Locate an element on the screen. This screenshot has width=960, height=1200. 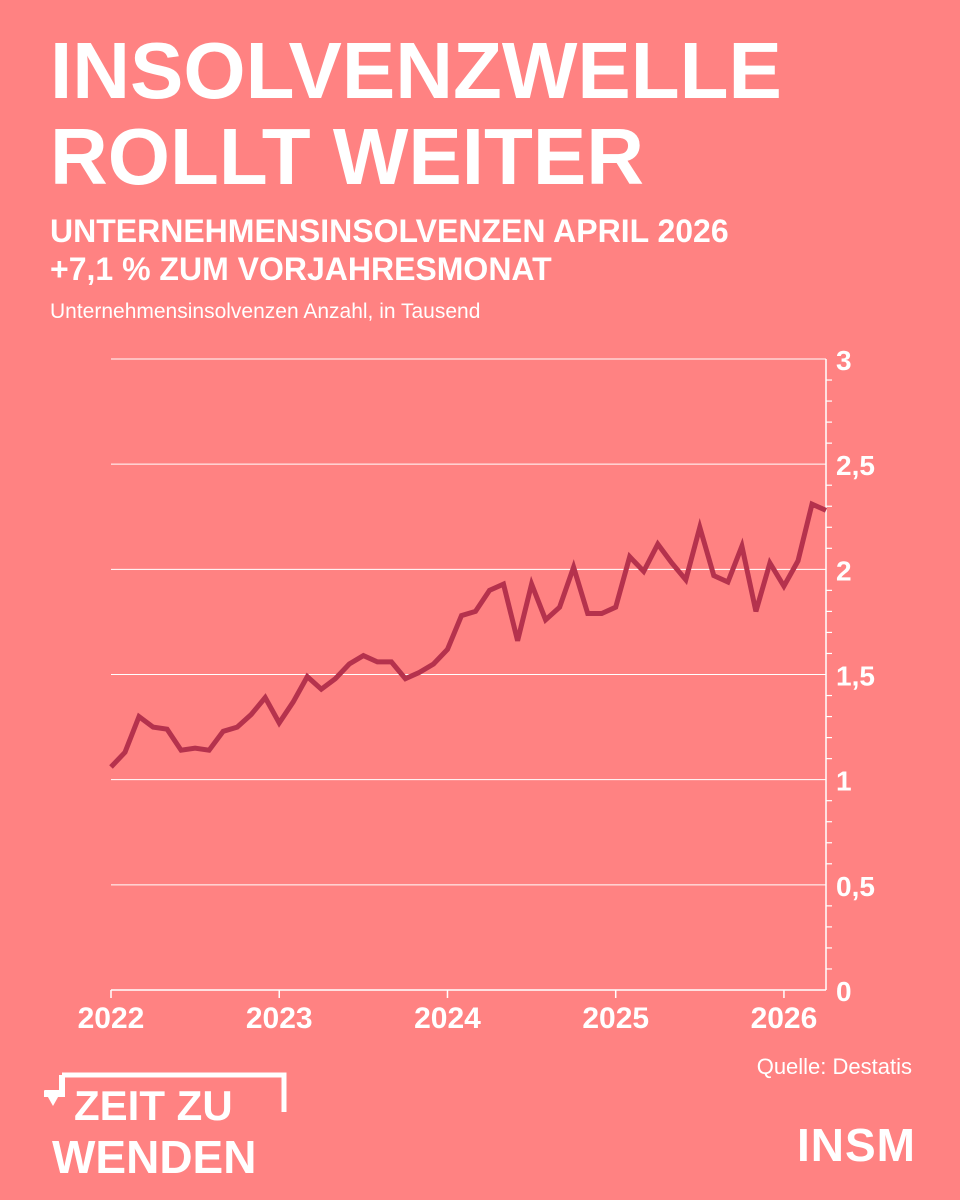
subheadline-line-2: +7,1 % ZUM VORJAHRESMONAT is located at coordinates (301, 269).